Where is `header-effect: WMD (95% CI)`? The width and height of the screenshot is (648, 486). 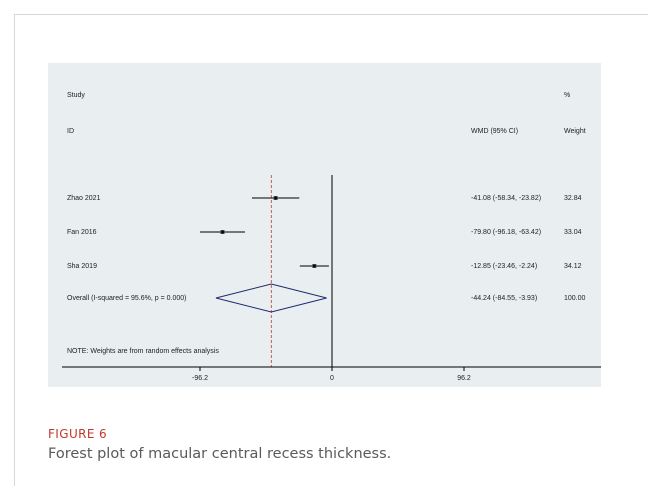 header-effect: WMD (95% CI) is located at coordinates (494, 131).